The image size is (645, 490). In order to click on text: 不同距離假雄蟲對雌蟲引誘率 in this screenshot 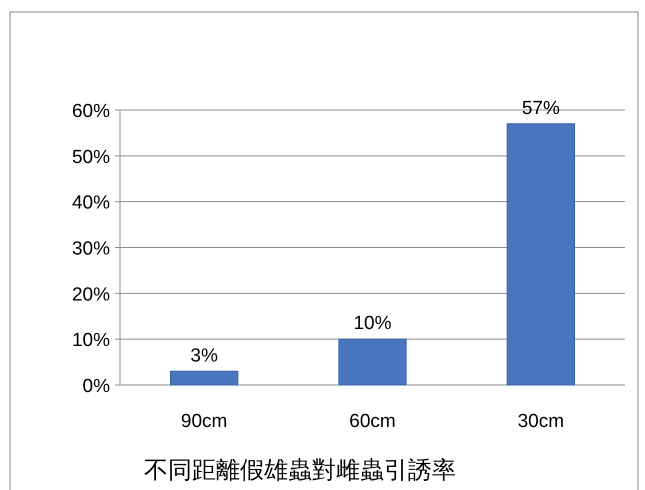, I will do `click(300, 470)`.